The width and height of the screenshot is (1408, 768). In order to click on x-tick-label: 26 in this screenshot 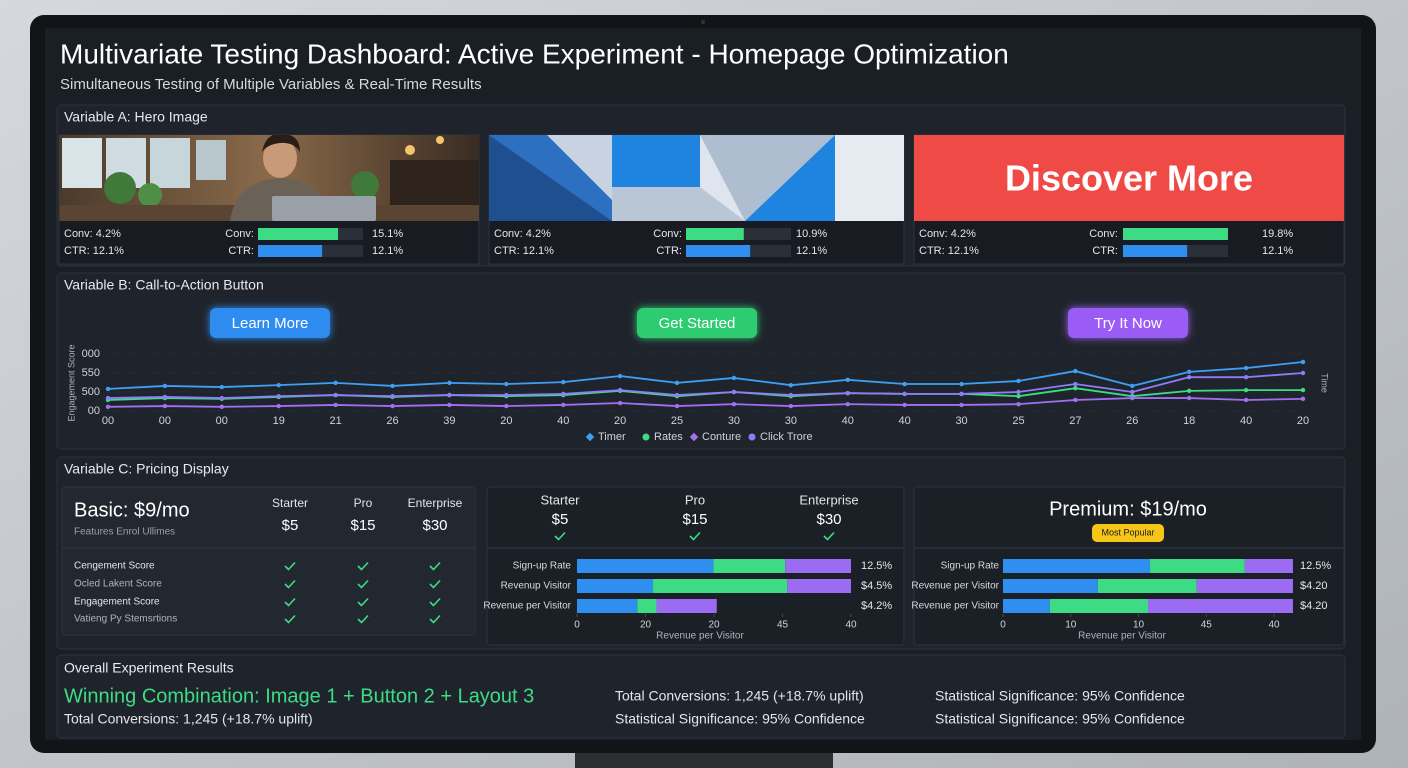, I will do `click(392, 421)`.